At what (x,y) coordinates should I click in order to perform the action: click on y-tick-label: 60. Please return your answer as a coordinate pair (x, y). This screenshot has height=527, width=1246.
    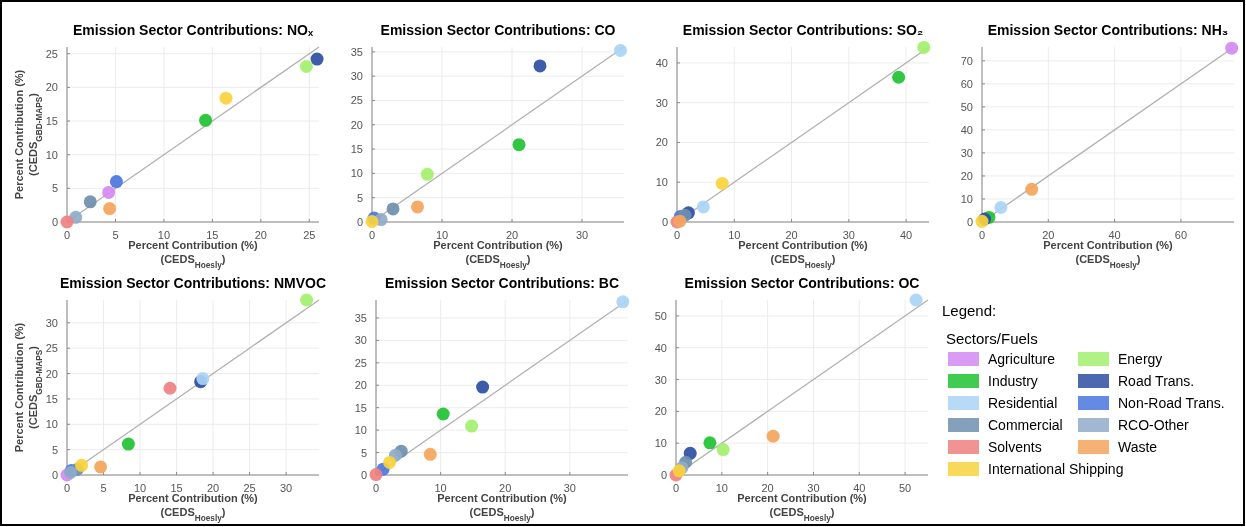
    Looking at the image, I should click on (966, 83).